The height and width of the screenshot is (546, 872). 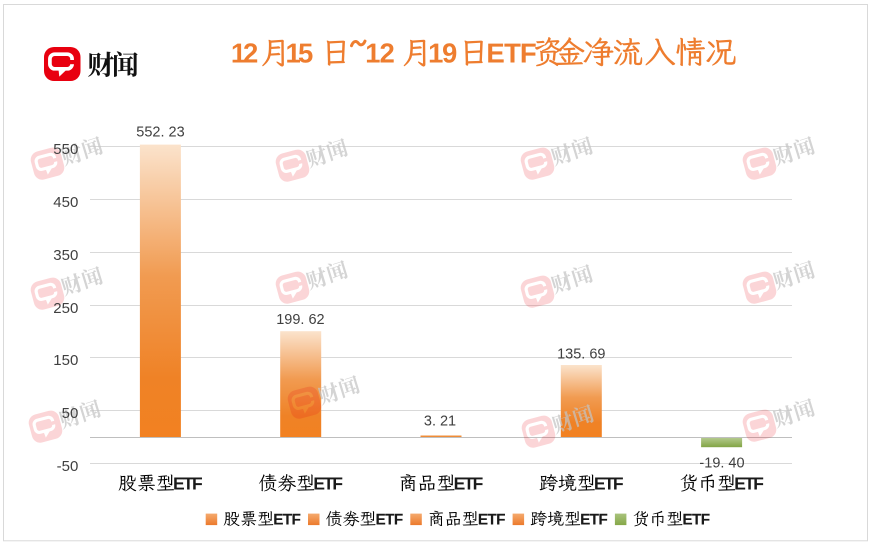 I want to click on svg-text: 350, so click(x=65, y=255).